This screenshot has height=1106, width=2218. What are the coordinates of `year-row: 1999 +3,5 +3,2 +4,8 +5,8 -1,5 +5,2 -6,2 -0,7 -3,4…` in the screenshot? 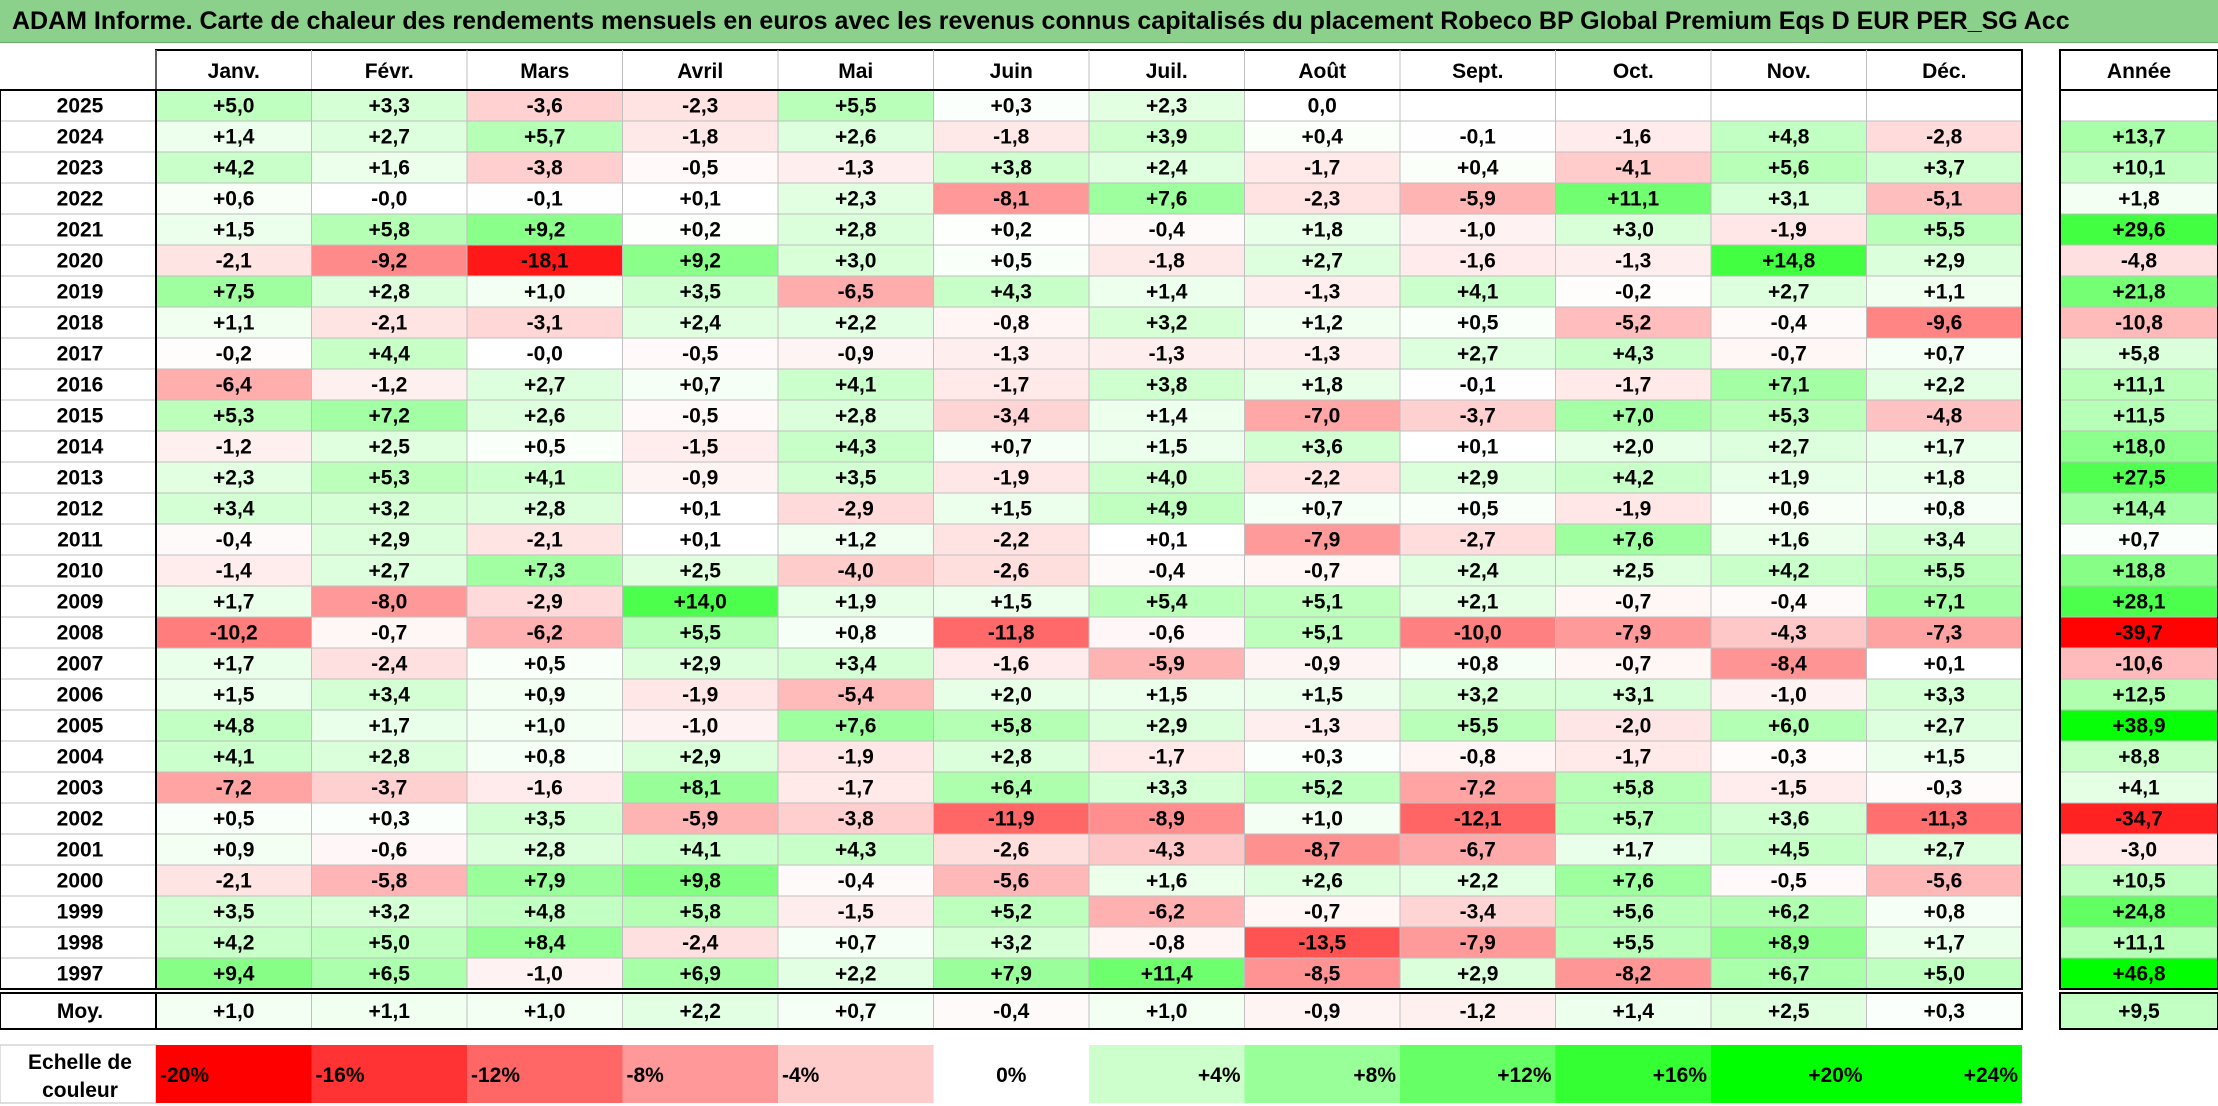 It's located at (1109, 911).